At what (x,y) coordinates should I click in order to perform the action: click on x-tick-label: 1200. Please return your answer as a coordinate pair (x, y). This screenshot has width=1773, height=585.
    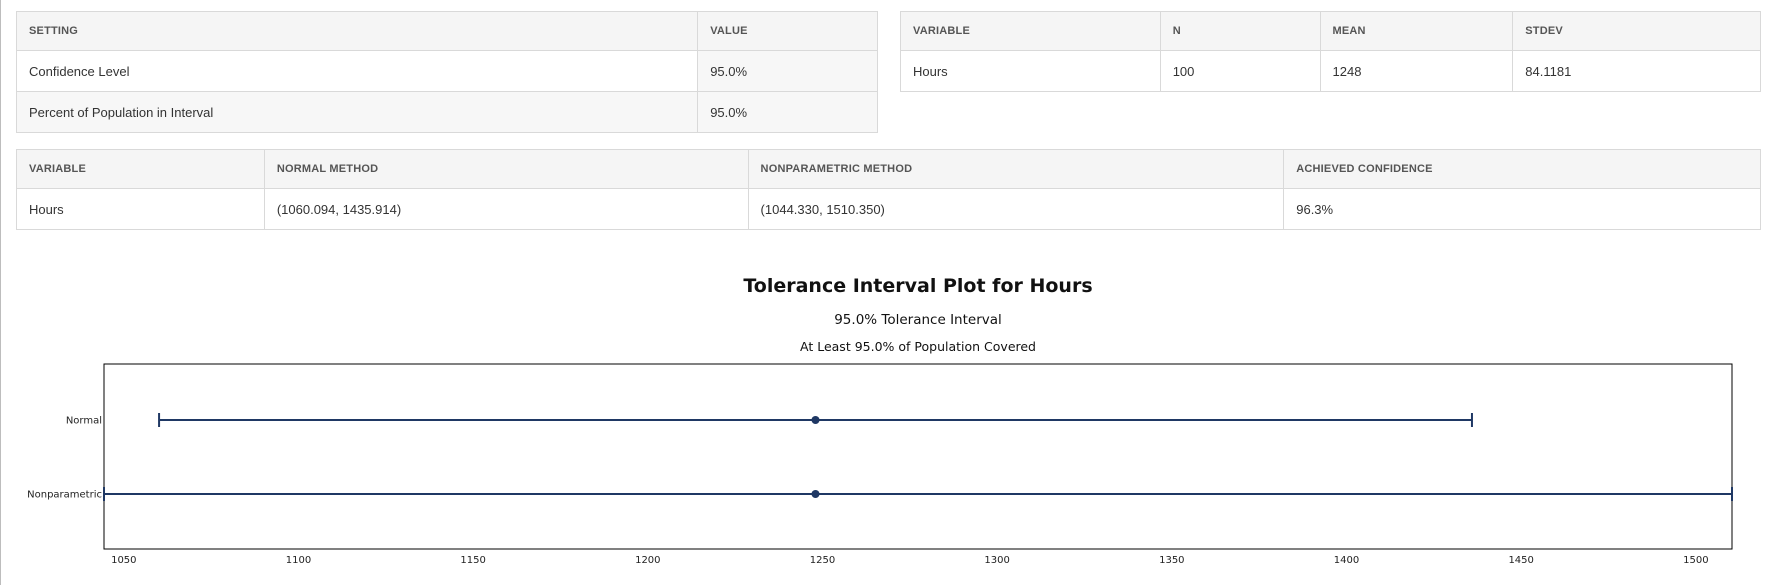
    Looking at the image, I should click on (647, 560).